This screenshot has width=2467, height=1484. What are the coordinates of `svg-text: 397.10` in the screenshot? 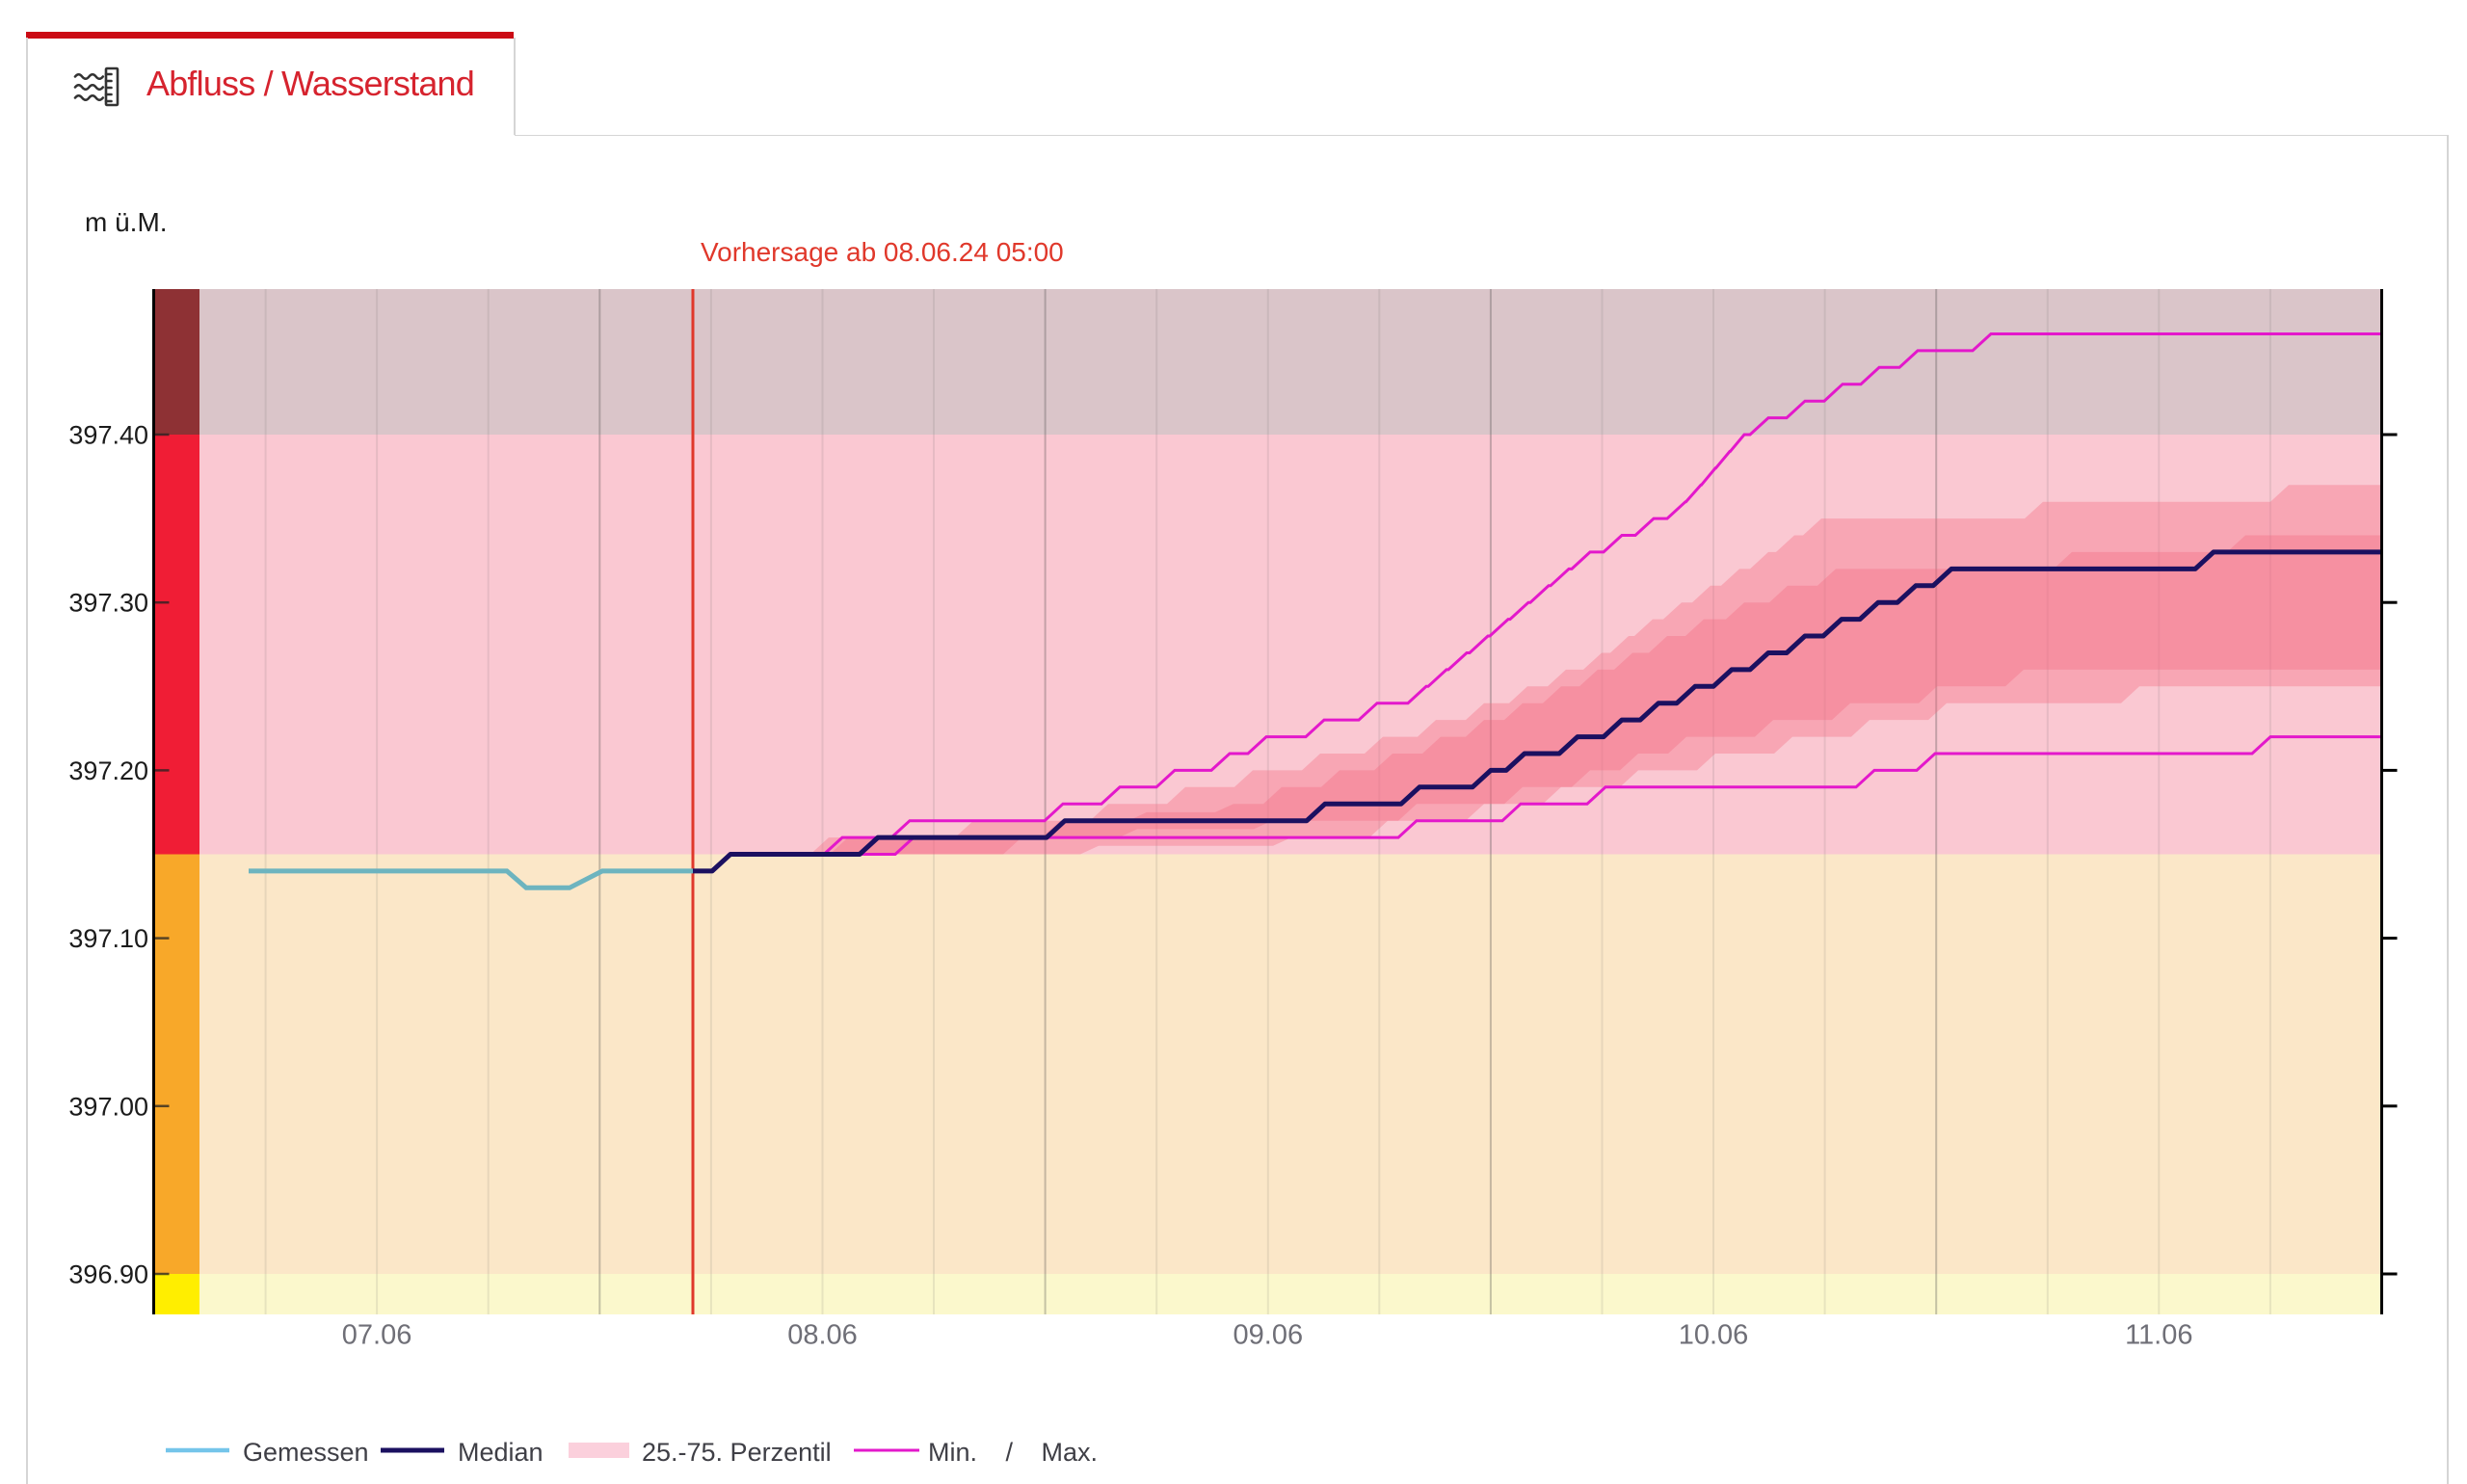 It's located at (108, 938).